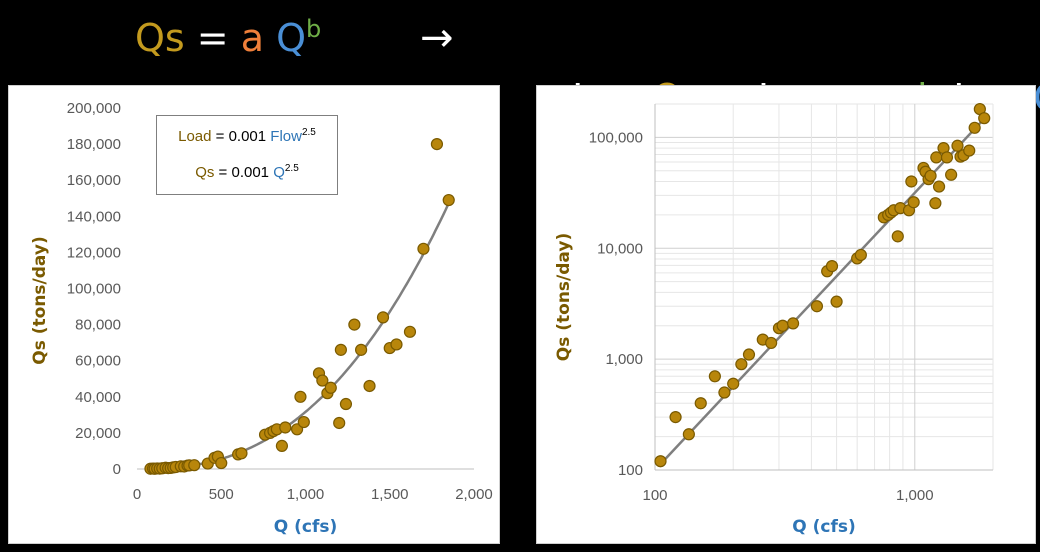 This screenshot has height=552, width=1040. Describe the element at coordinates (221, 494) in the screenshot. I see `x-tick-label: 500` at that location.